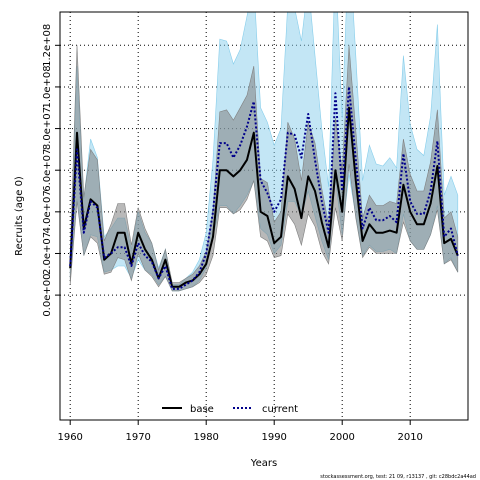 Image resolution: width=480 pixels, height=480 pixels. Describe the element at coordinates (230, 409) in the screenshot. I see `legend: base current` at that location.